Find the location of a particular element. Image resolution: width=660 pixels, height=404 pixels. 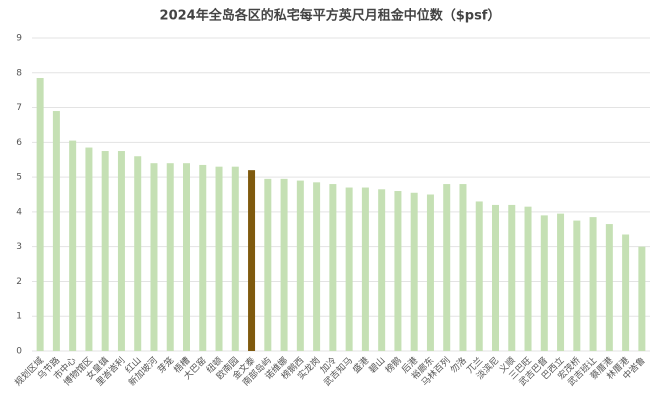

y-tick-label: 1 is located at coordinates (19, 317).